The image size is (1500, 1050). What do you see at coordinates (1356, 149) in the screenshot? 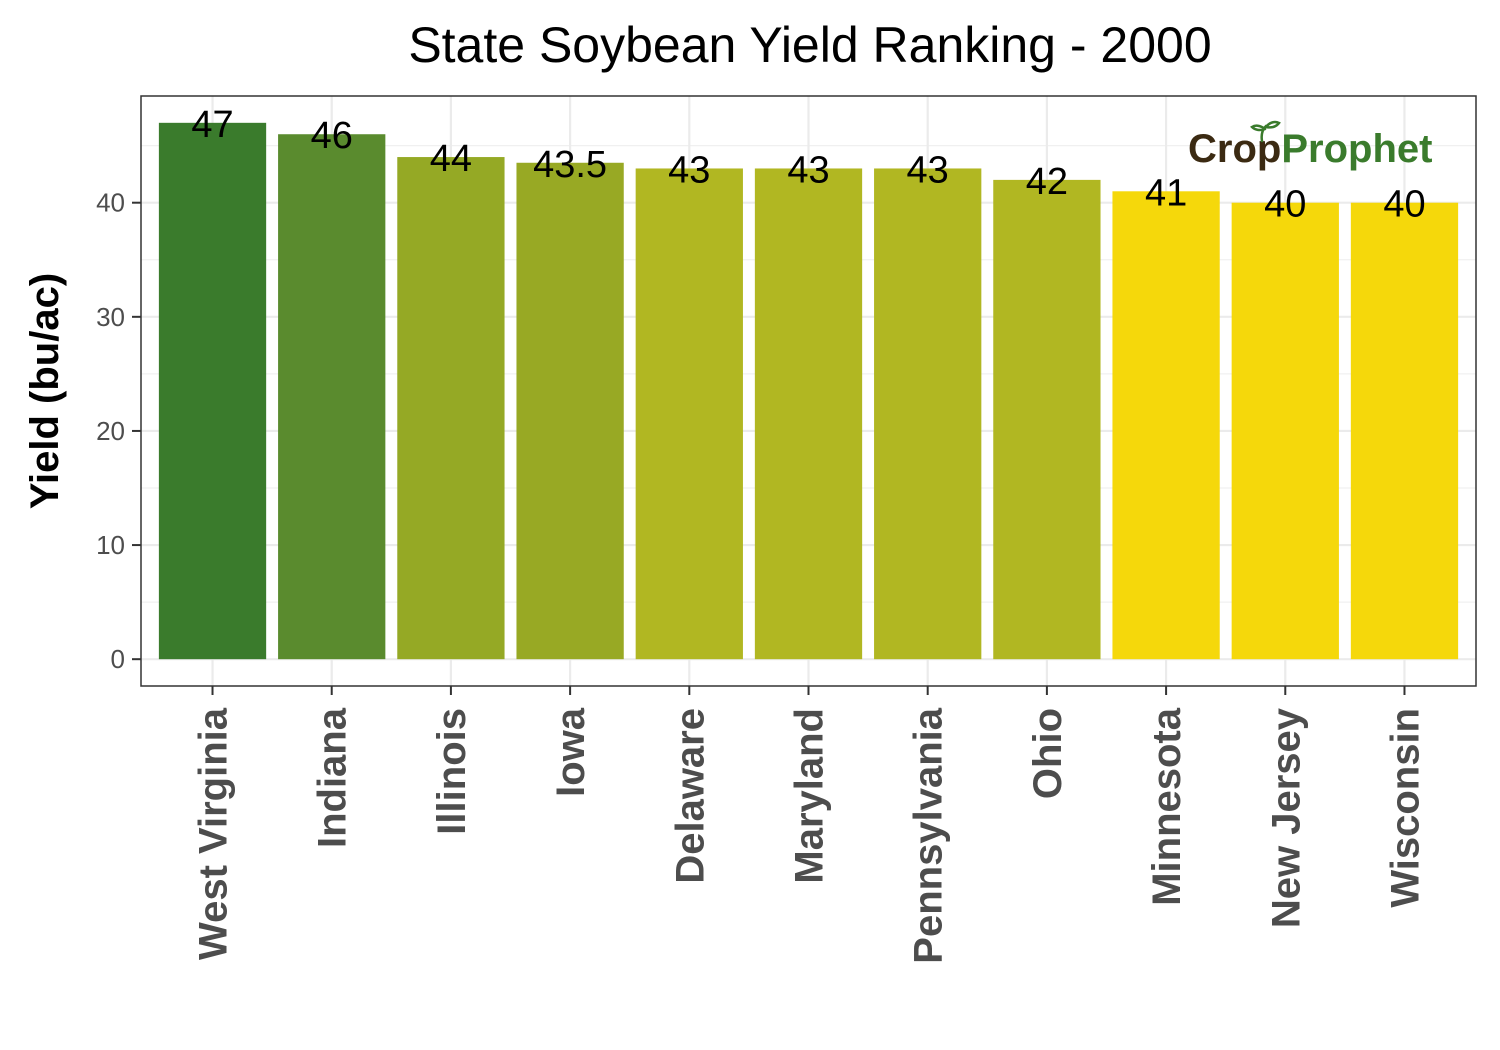
I see `logo-text-prophet: Prophet` at bounding box center [1356, 149].